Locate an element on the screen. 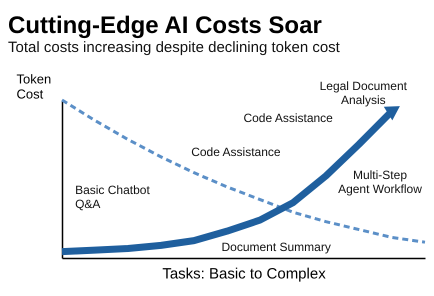 The image size is (434, 296). annotation: Legal Document Analysis is located at coordinates (364, 92).